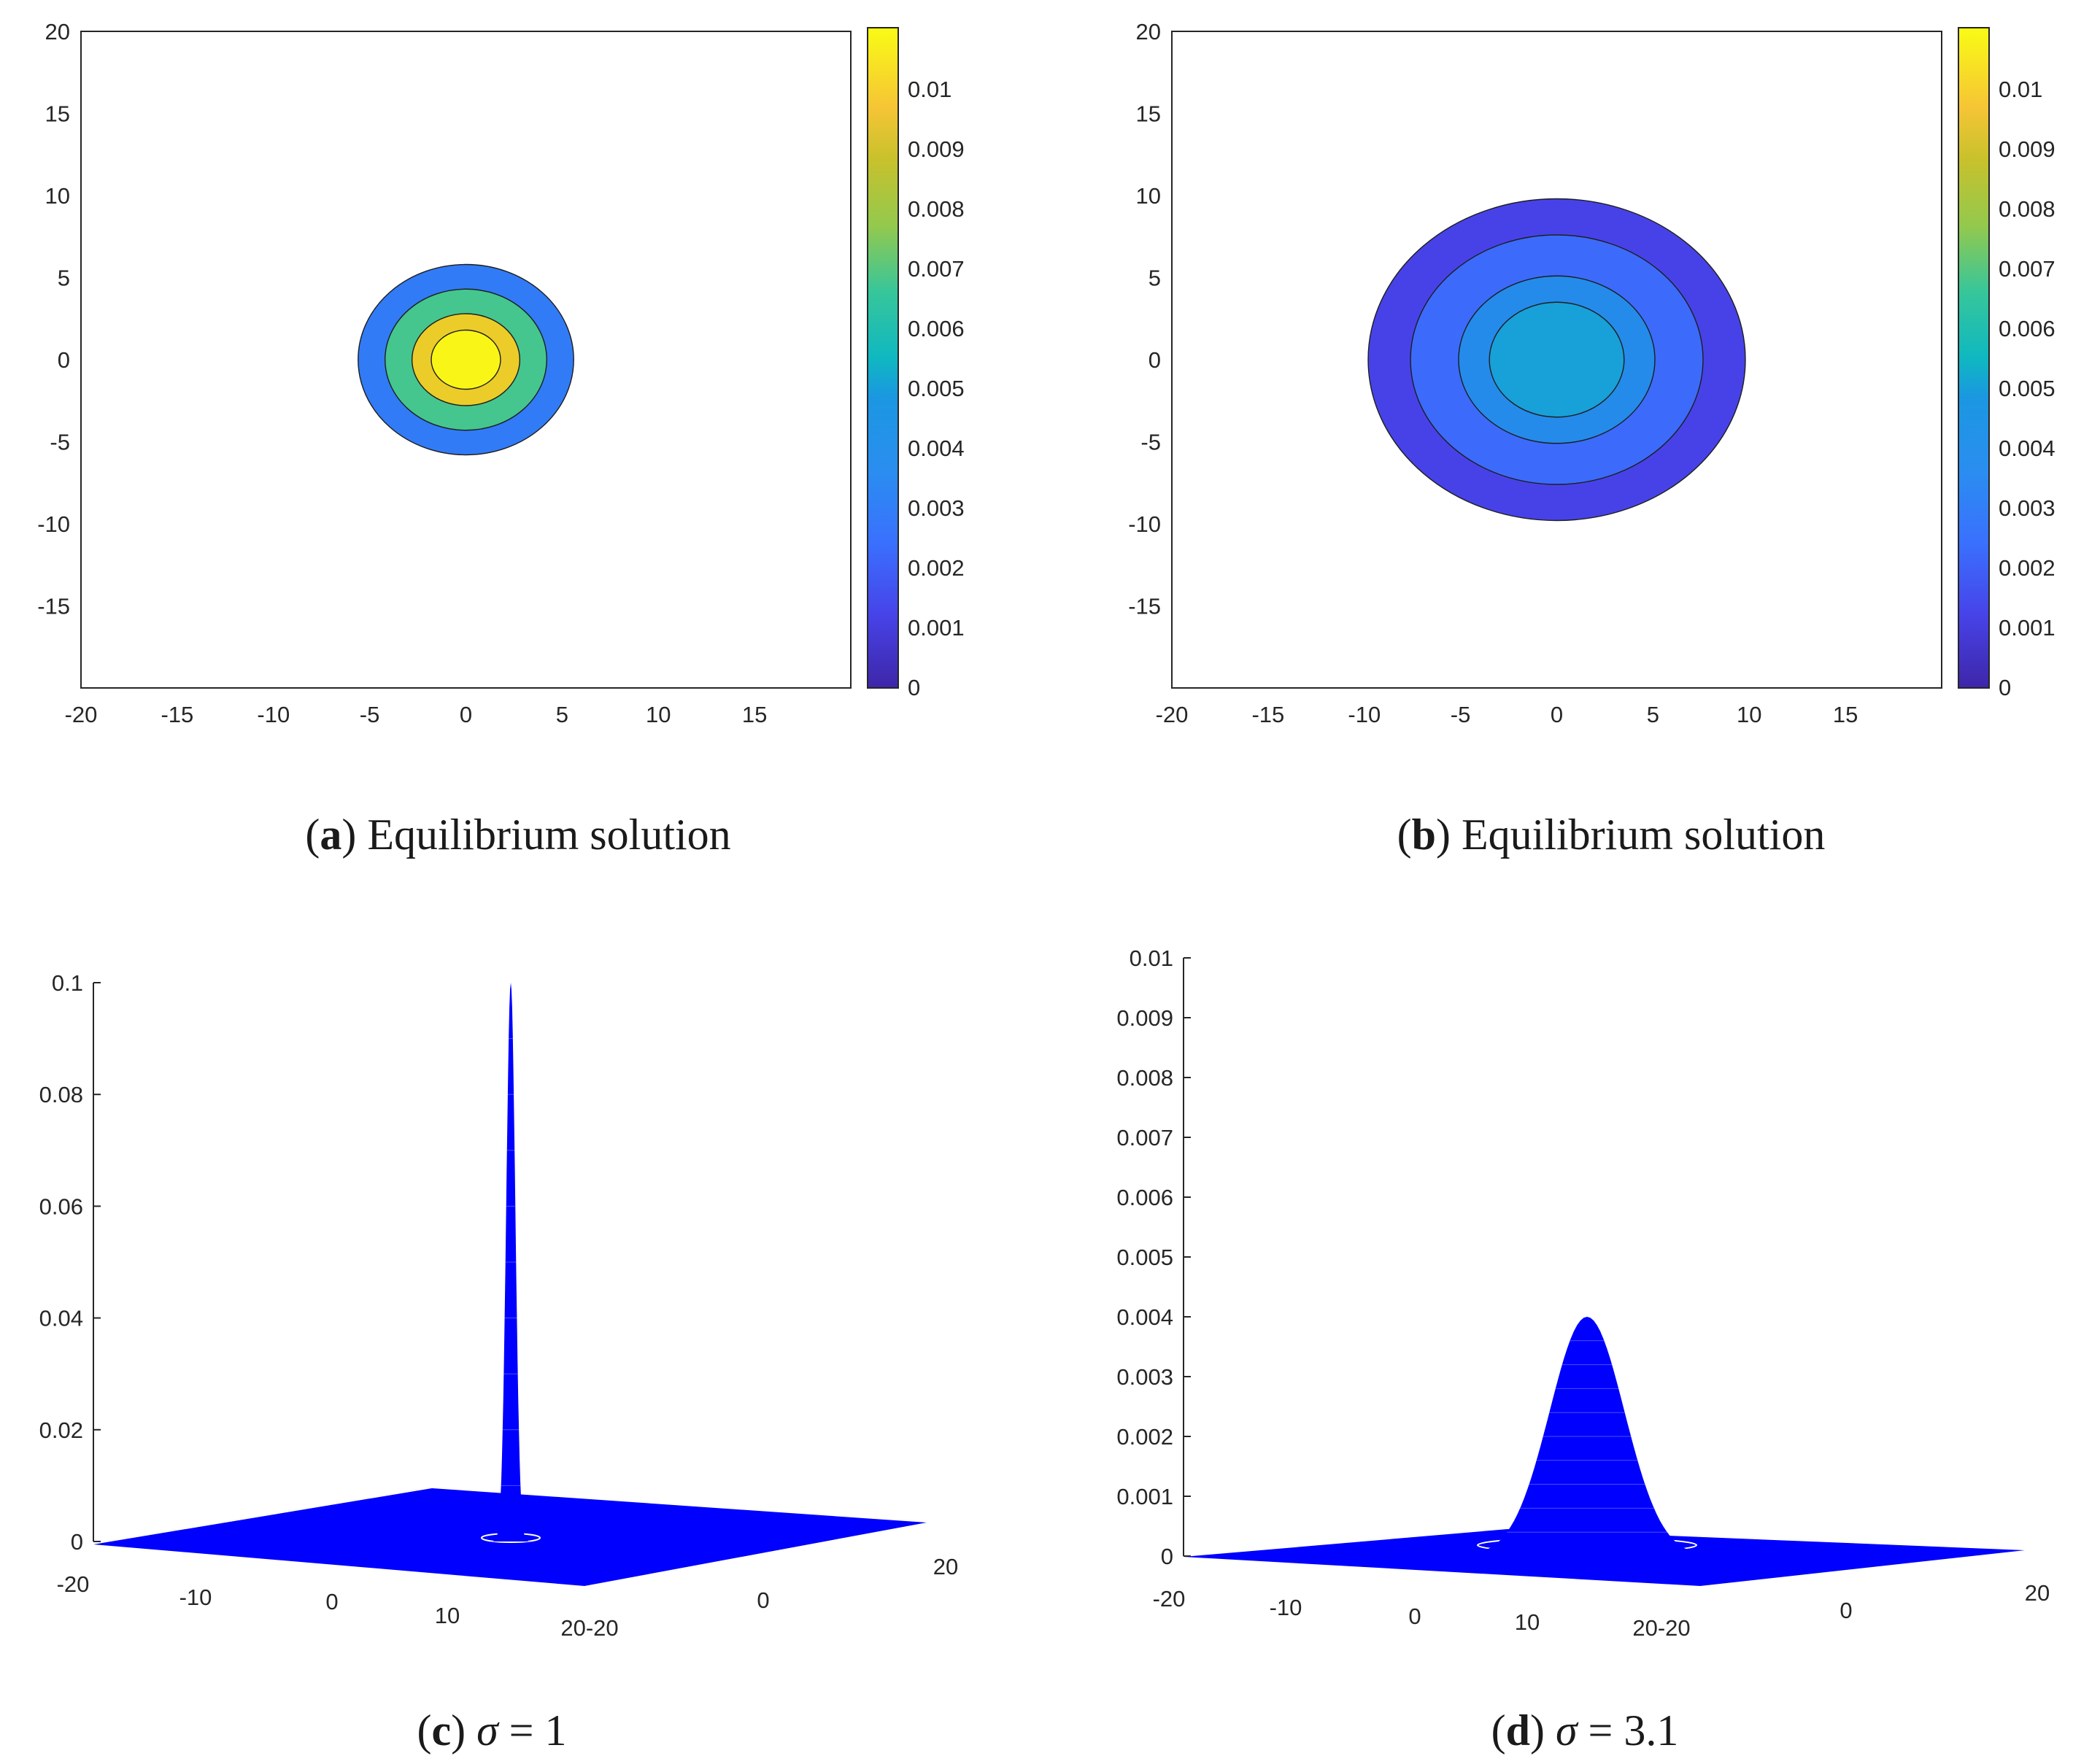 The image size is (2073, 1764). I want to click on panel-c-x-tick: 10, so click(447, 1616).